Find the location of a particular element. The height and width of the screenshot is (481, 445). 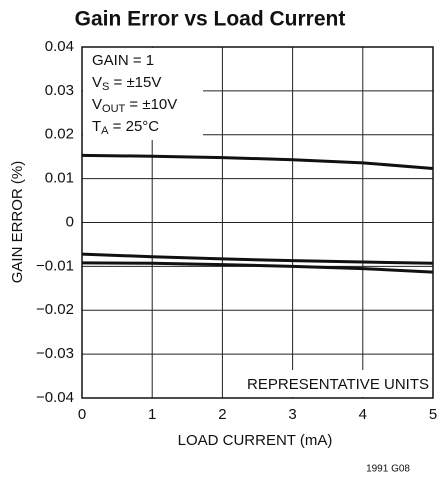

x-tick-label: 0 is located at coordinates (82, 414).